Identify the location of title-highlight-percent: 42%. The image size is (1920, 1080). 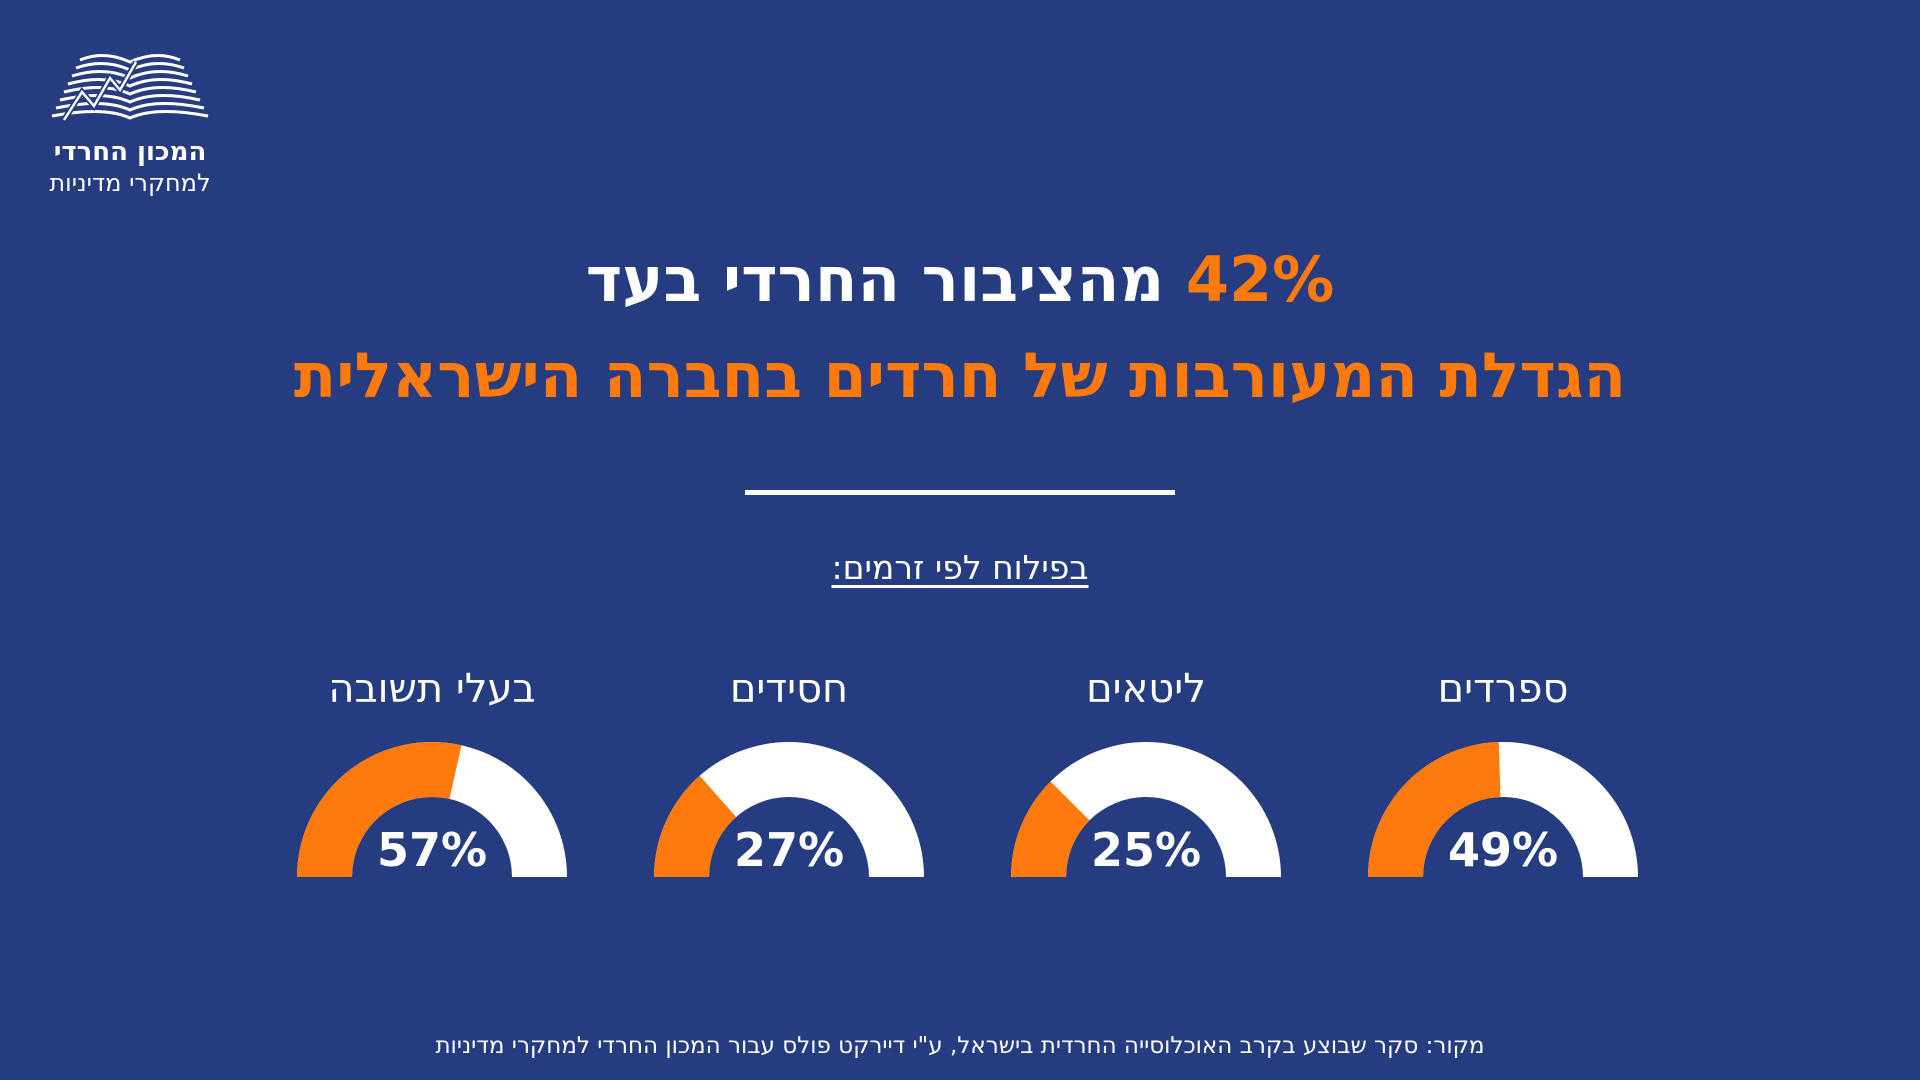
(1260, 279).